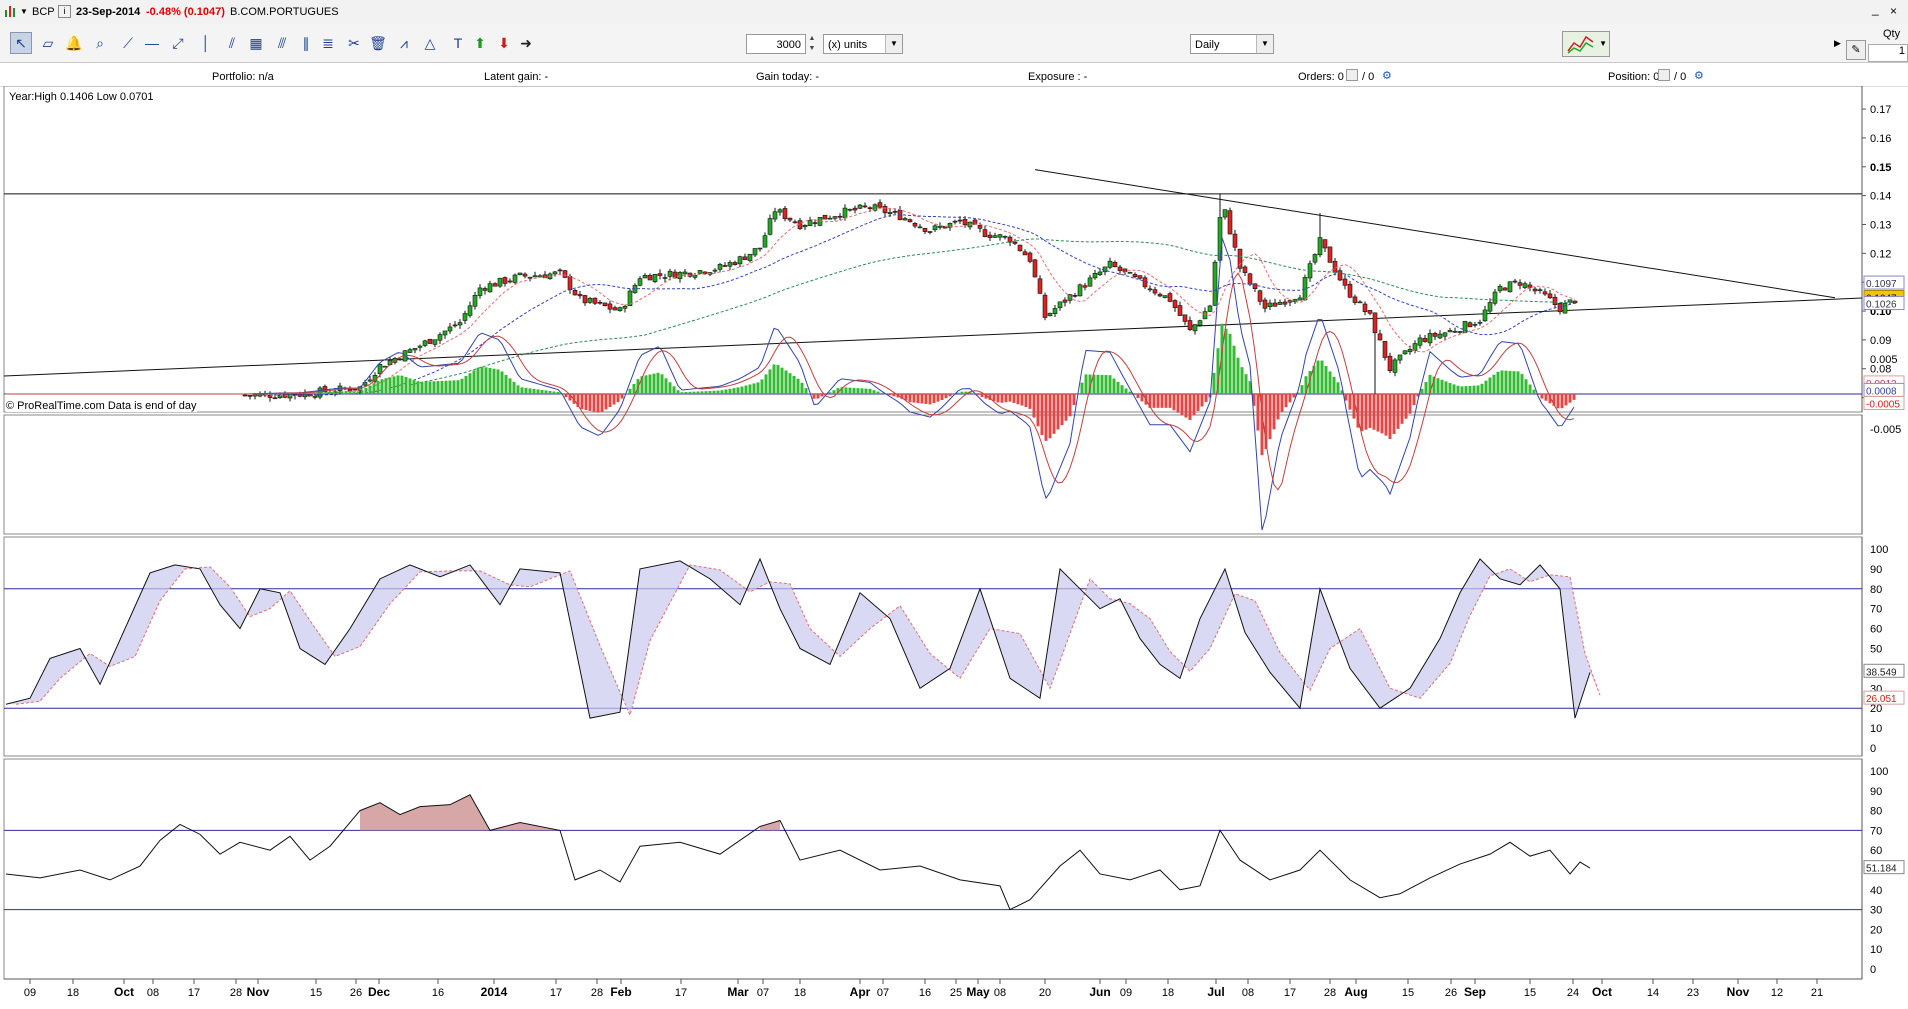  I want to click on fibonacci-icon: ≣, so click(328, 43).